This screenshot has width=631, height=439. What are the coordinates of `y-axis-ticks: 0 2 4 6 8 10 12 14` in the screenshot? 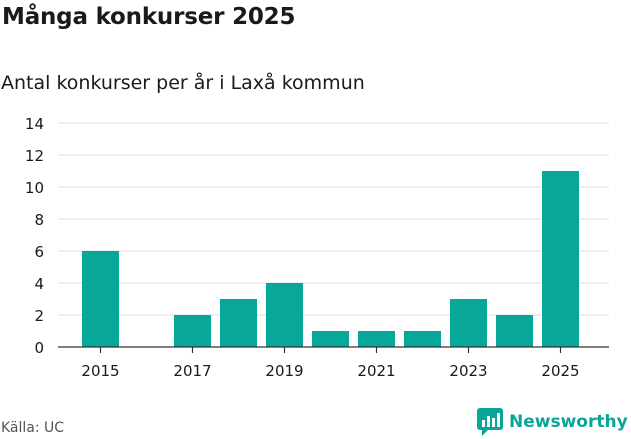 It's located at (34, 236).